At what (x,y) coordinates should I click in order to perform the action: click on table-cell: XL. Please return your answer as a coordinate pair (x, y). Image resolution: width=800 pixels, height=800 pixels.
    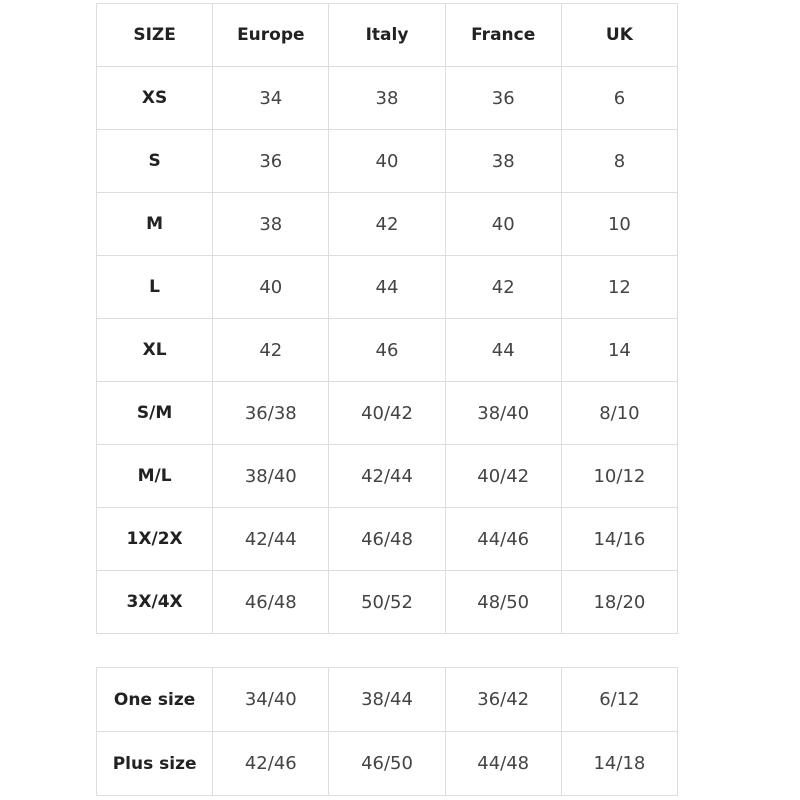
    Looking at the image, I should click on (155, 350).